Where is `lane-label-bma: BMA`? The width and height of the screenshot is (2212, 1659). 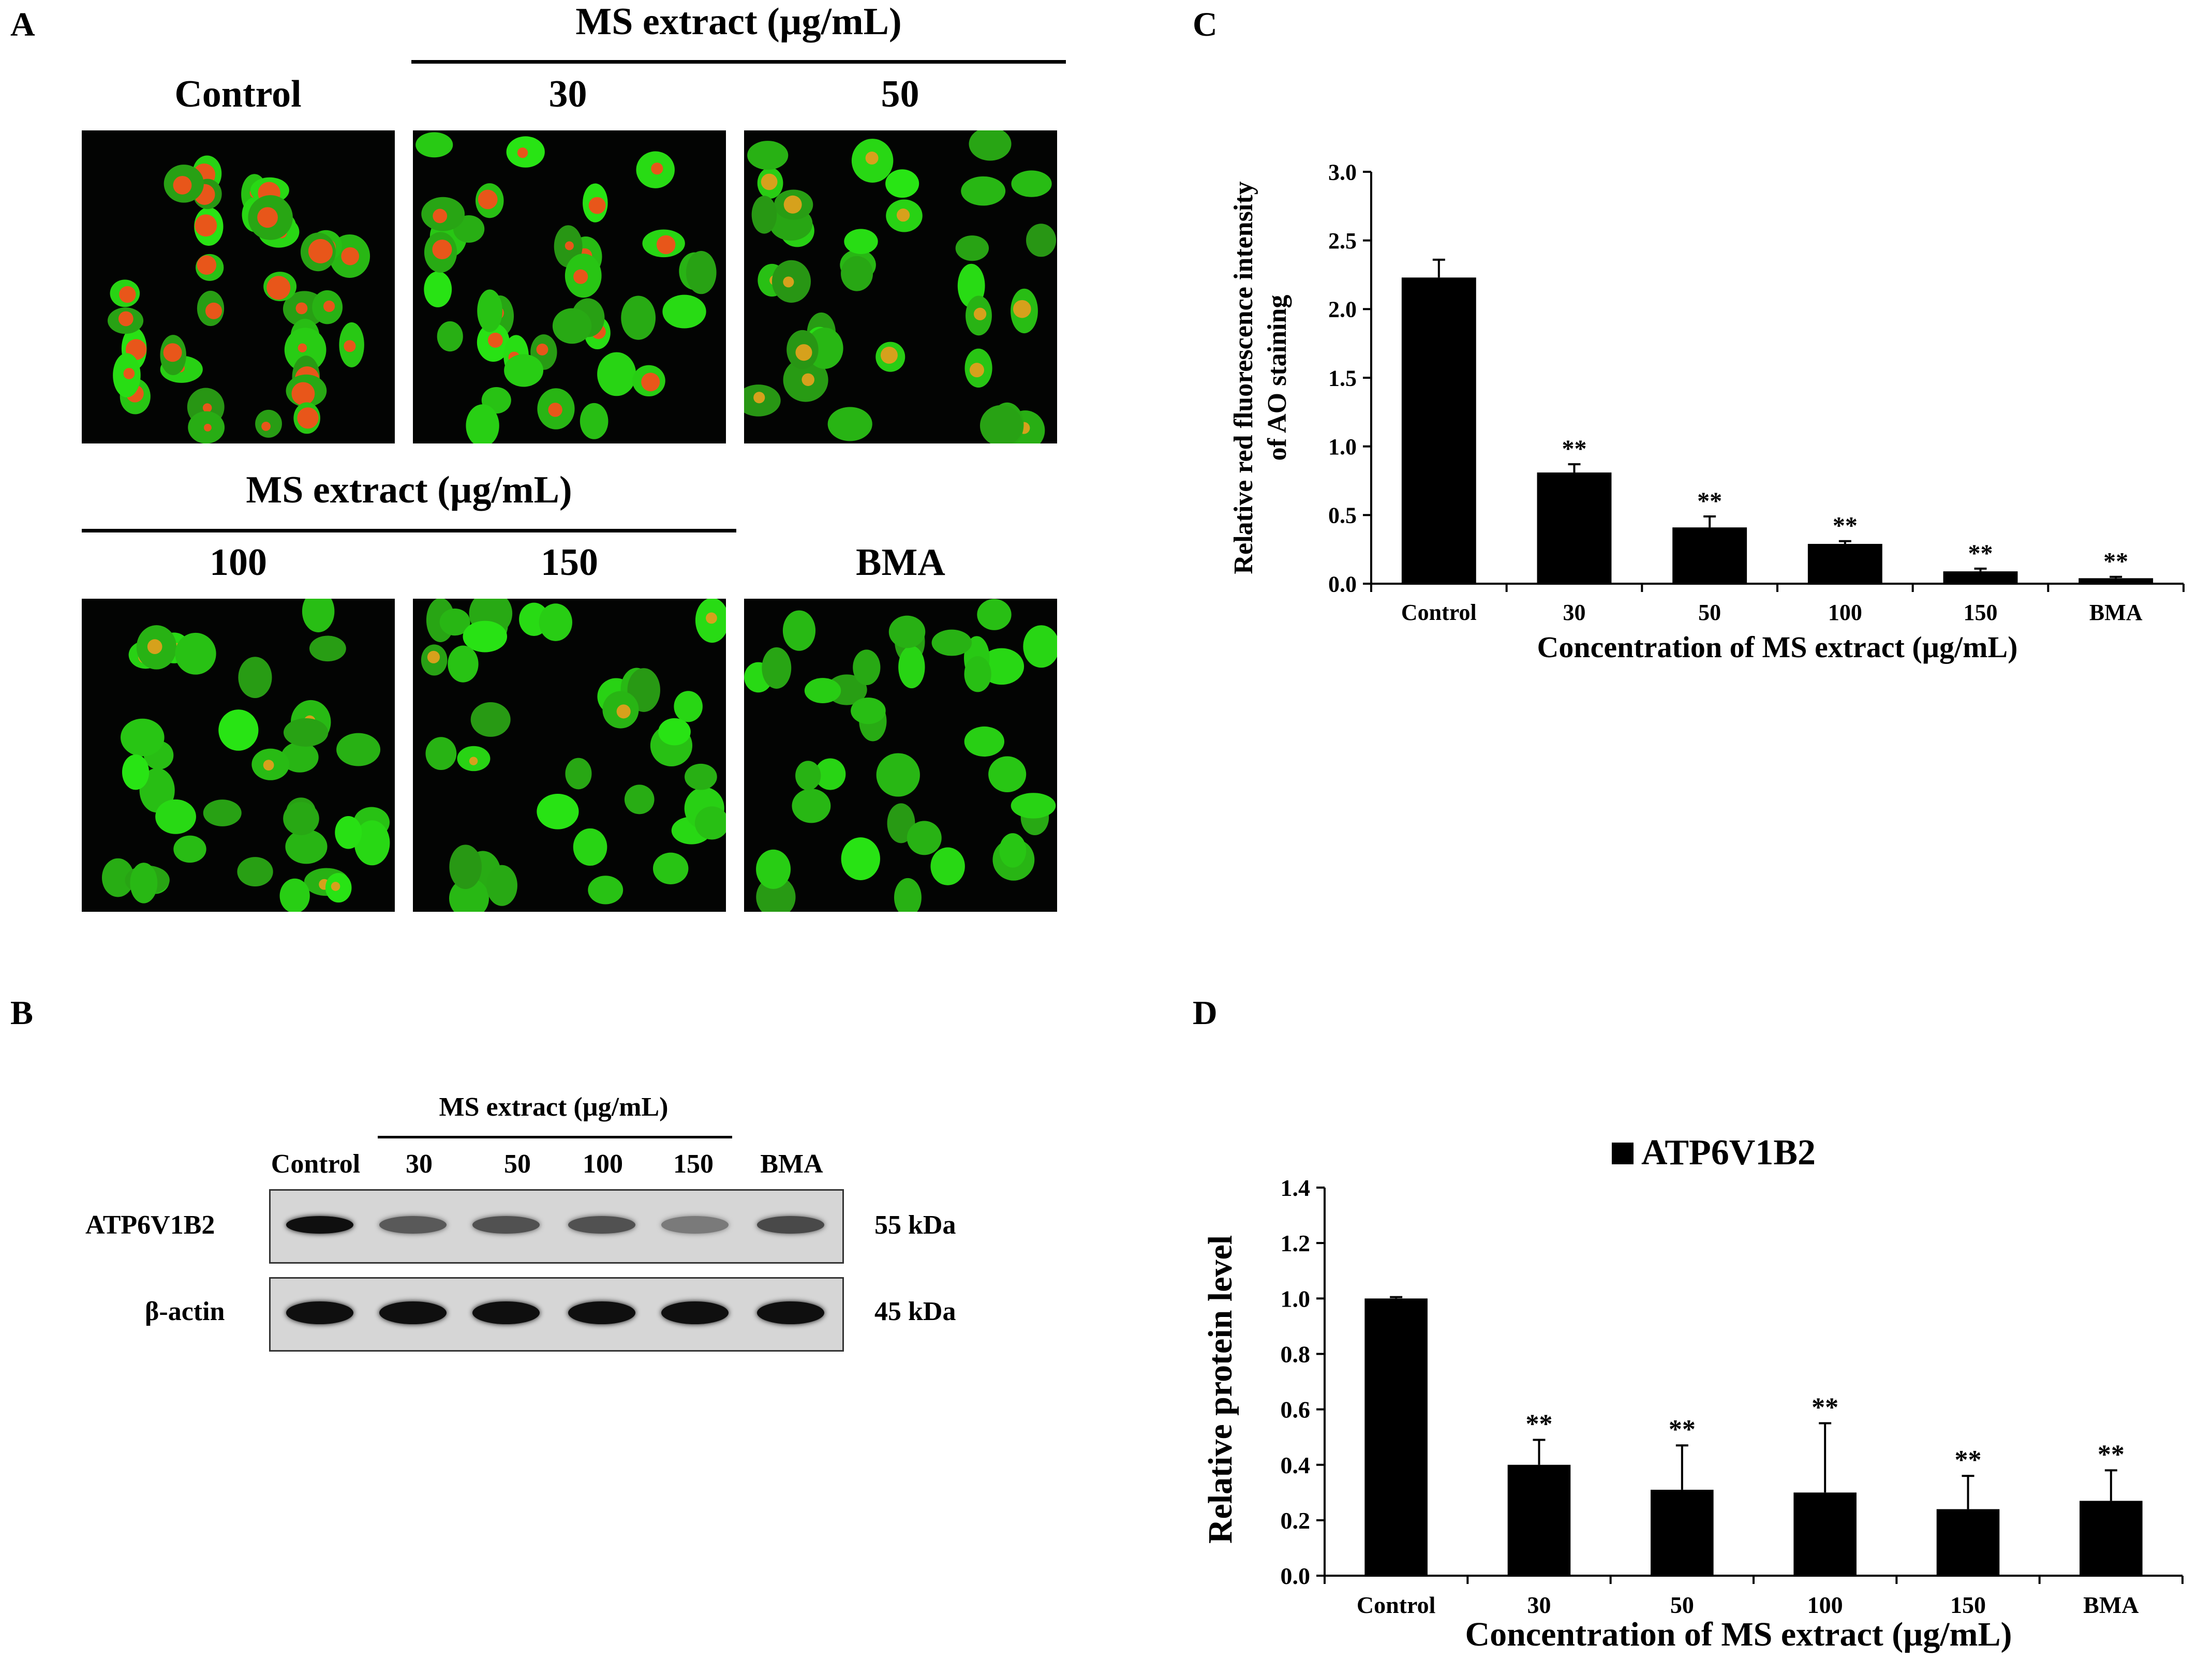 lane-label-bma: BMA is located at coordinates (791, 1164).